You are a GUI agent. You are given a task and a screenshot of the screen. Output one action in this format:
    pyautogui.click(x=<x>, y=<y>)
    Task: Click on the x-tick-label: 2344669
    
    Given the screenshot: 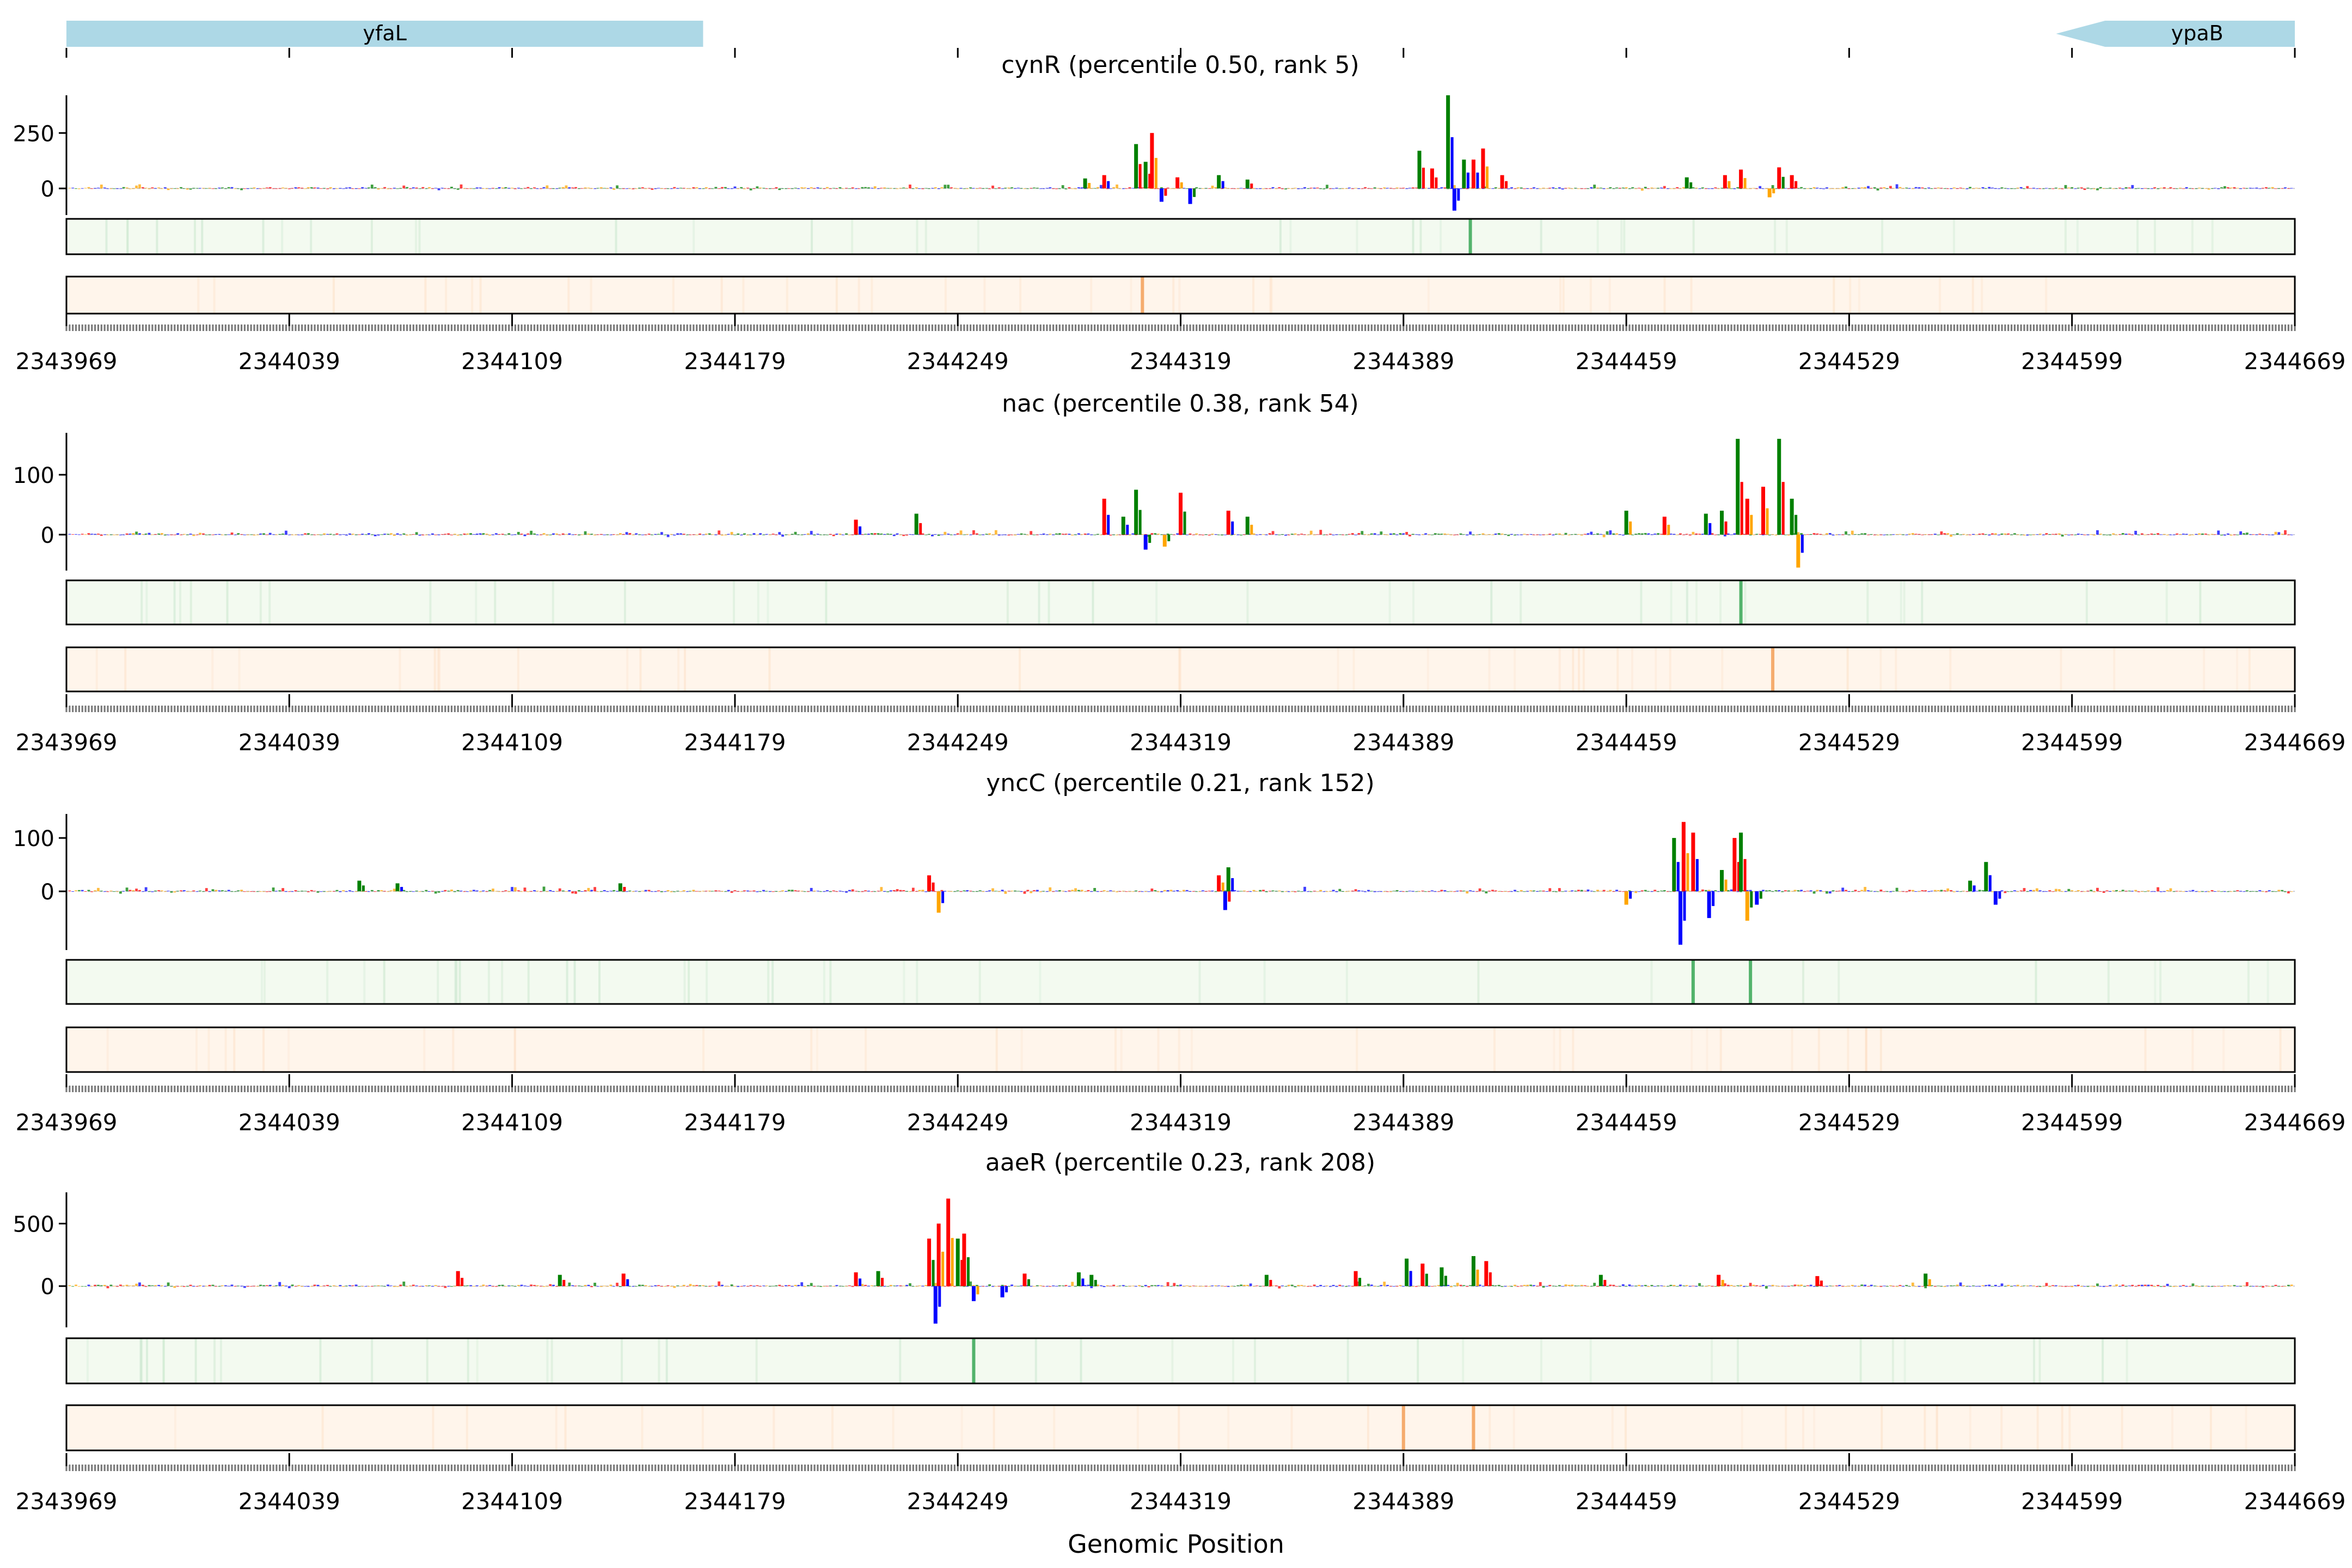 What is the action you would take?
    pyautogui.click(x=2294, y=361)
    